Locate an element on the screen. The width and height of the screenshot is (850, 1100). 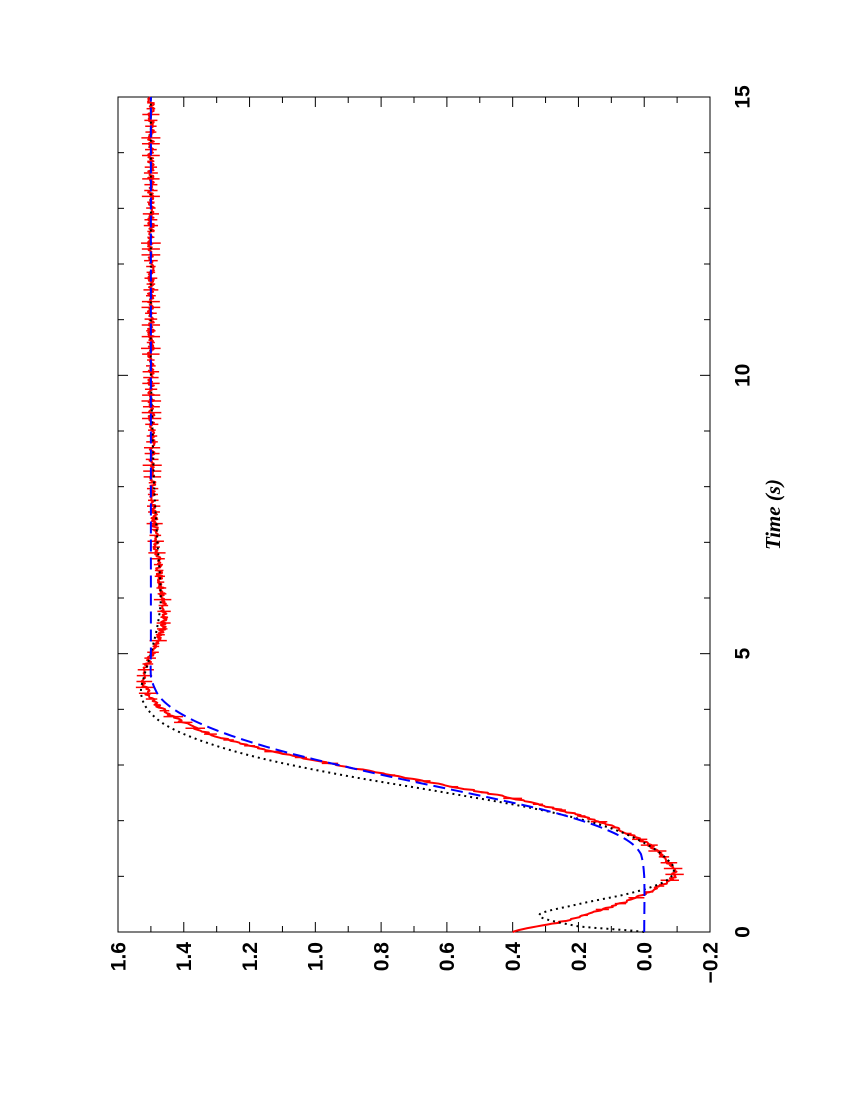
y-tick-label: 0.6 is located at coordinates (447, 956).